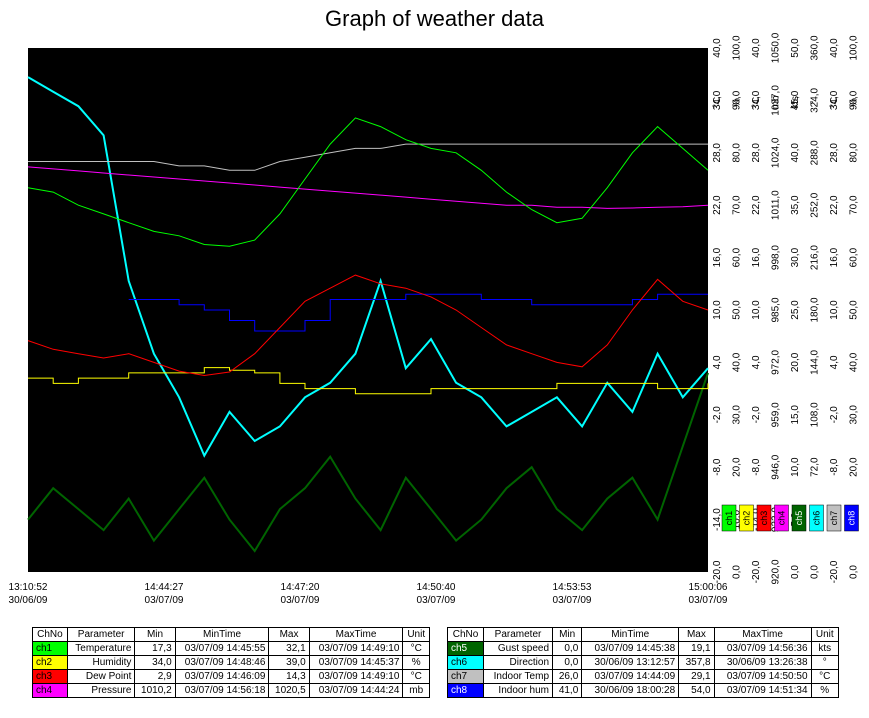 This screenshot has width=869, height=718. Describe the element at coordinates (815, 361) in the screenshot. I see `y-tick-label: 144,0` at that location.